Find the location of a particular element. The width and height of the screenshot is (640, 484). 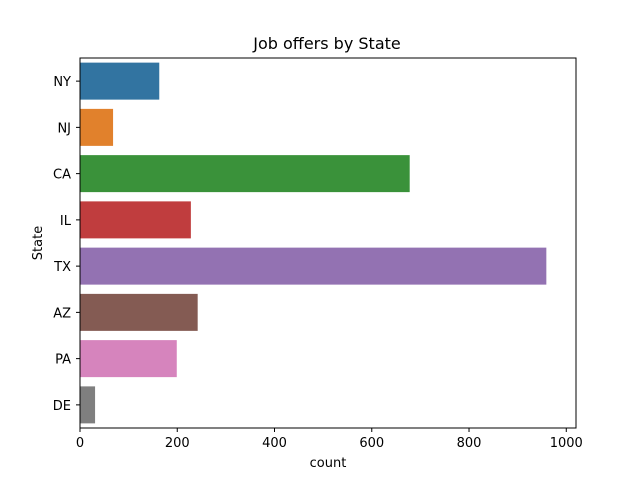

y-tick-label-pa: PA is located at coordinates (63, 360).